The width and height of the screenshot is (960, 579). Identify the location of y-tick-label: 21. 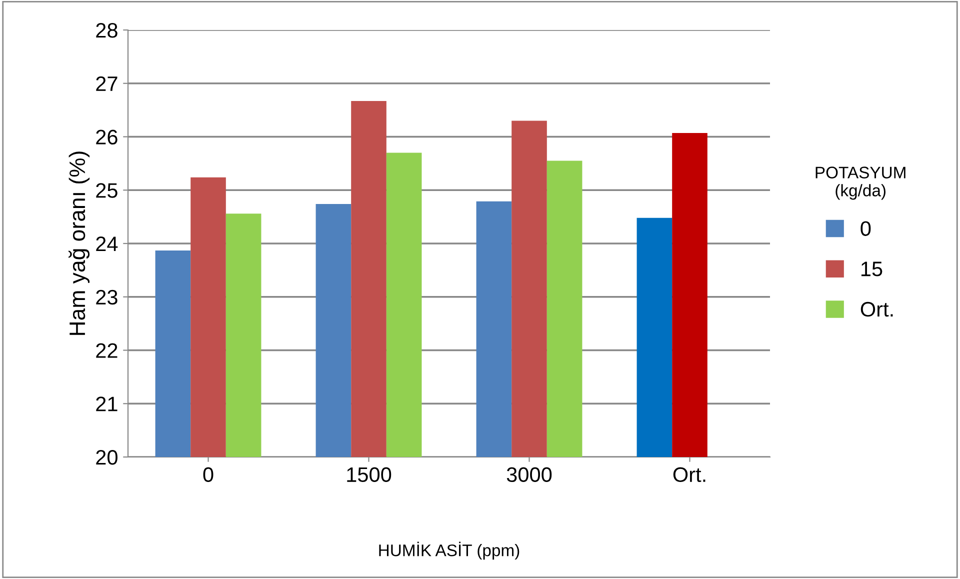
(107, 404).